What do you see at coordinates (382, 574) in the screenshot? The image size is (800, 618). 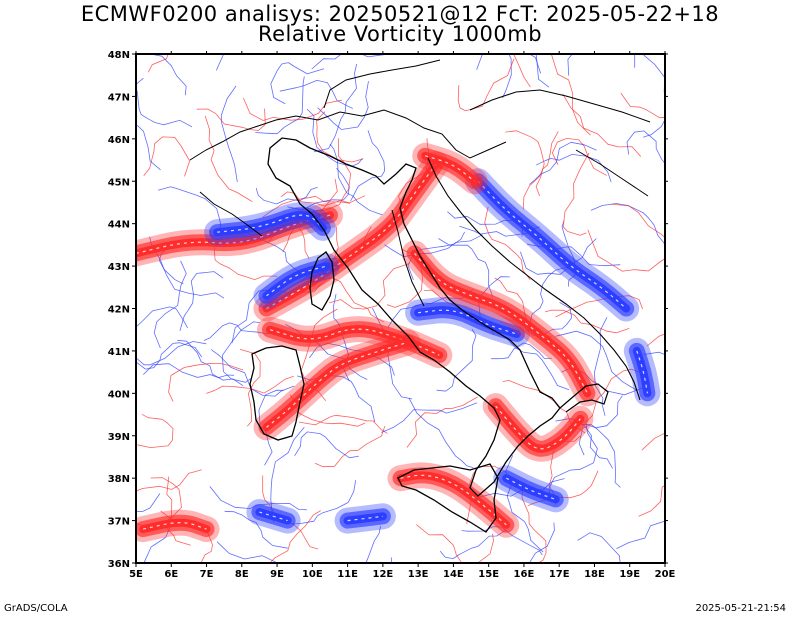 I see `x-tick-label: 12E` at bounding box center [382, 574].